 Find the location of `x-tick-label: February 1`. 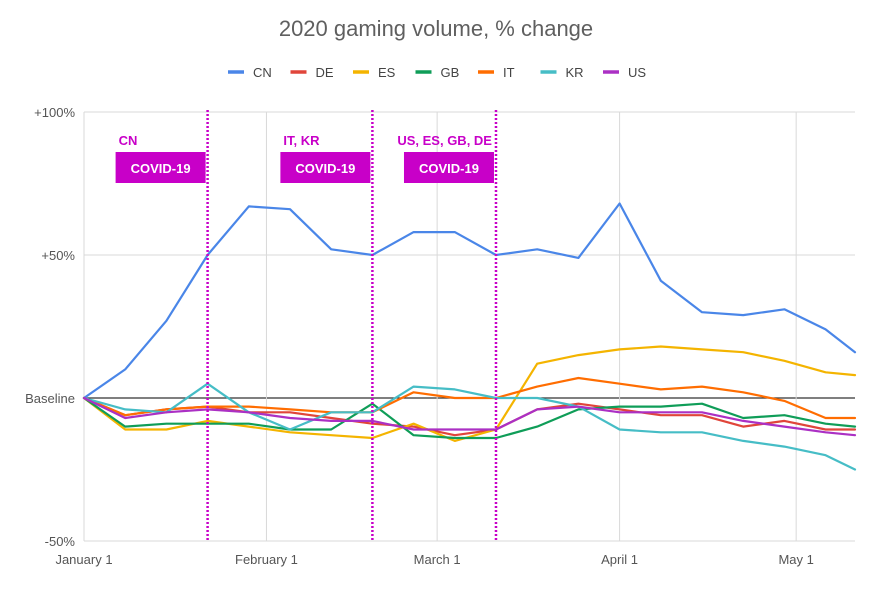

x-tick-label: February 1 is located at coordinates (266, 559).